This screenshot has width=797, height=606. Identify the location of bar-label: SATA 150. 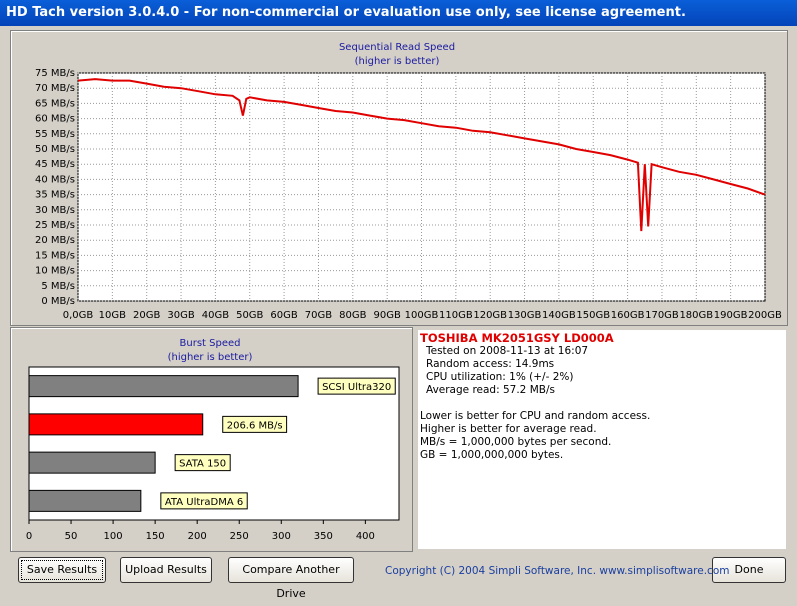
(202, 464).